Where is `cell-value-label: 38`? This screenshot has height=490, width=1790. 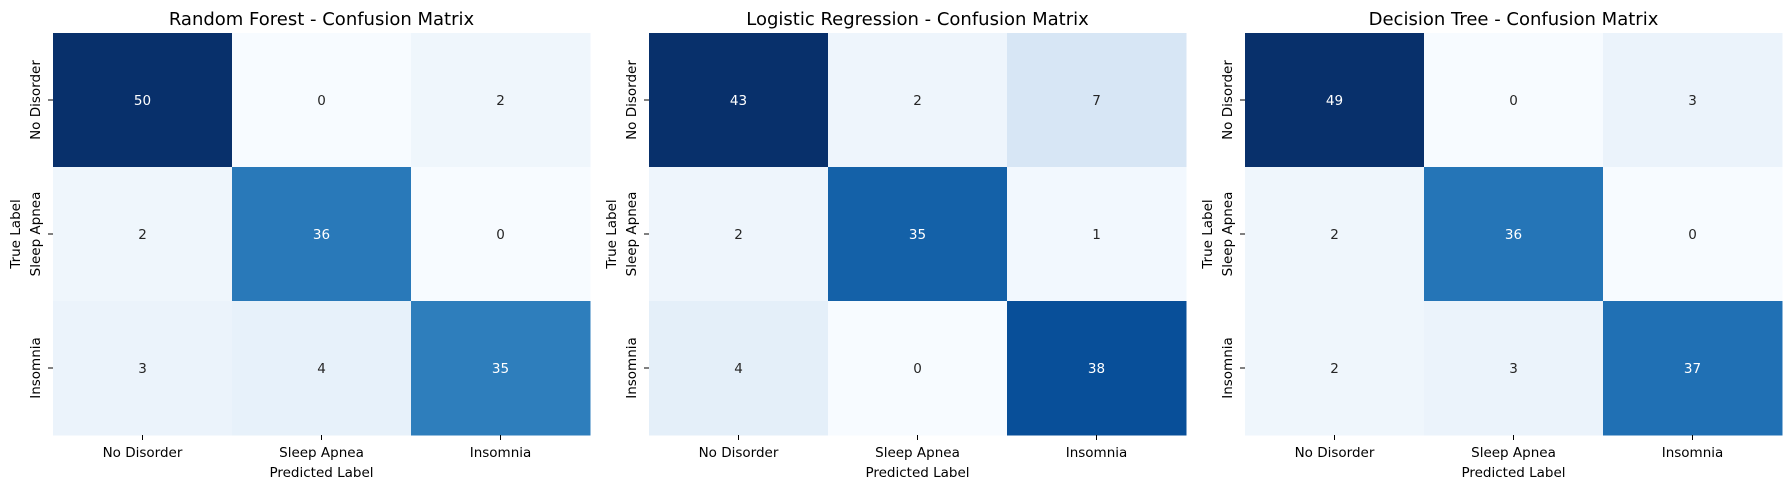
cell-value-label: 38 is located at coordinates (1096, 369).